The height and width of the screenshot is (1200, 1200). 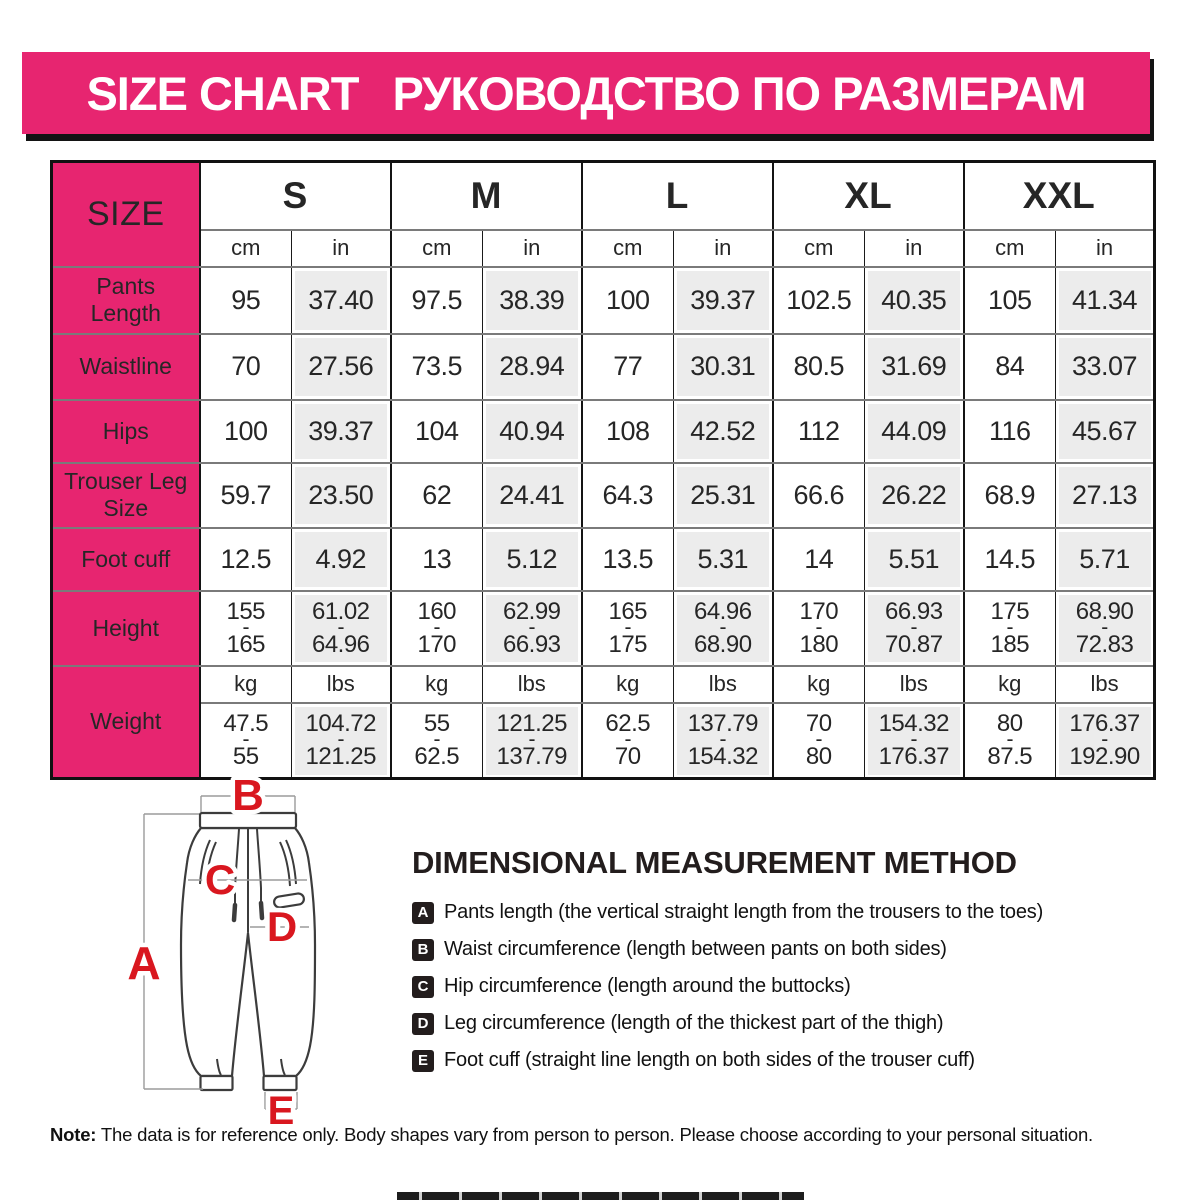 I want to click on range-value: 64.96-68.90, so click(x=722, y=628).